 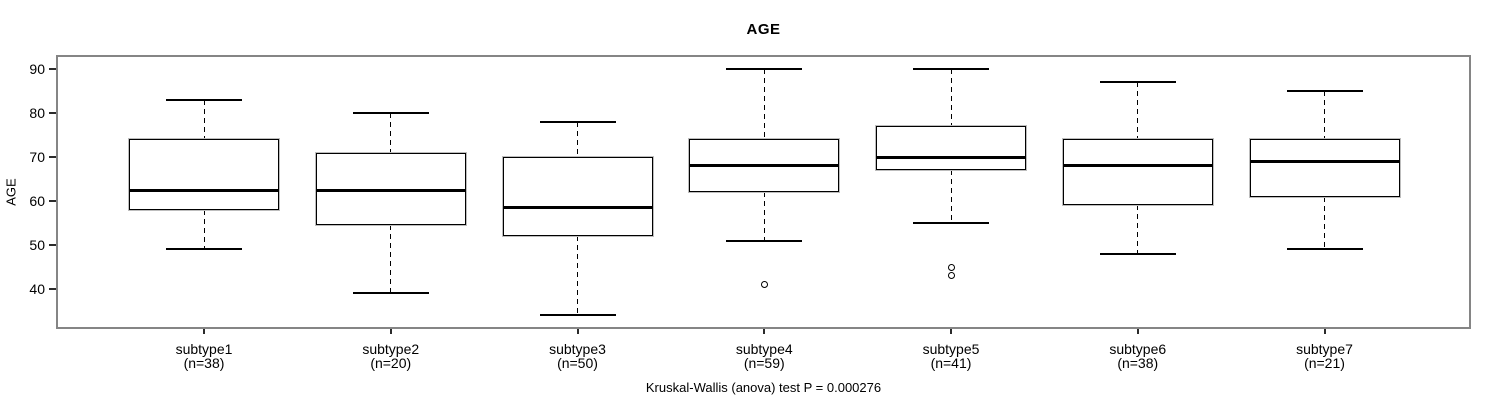 I want to click on group-n: (n=50), so click(x=577, y=362).